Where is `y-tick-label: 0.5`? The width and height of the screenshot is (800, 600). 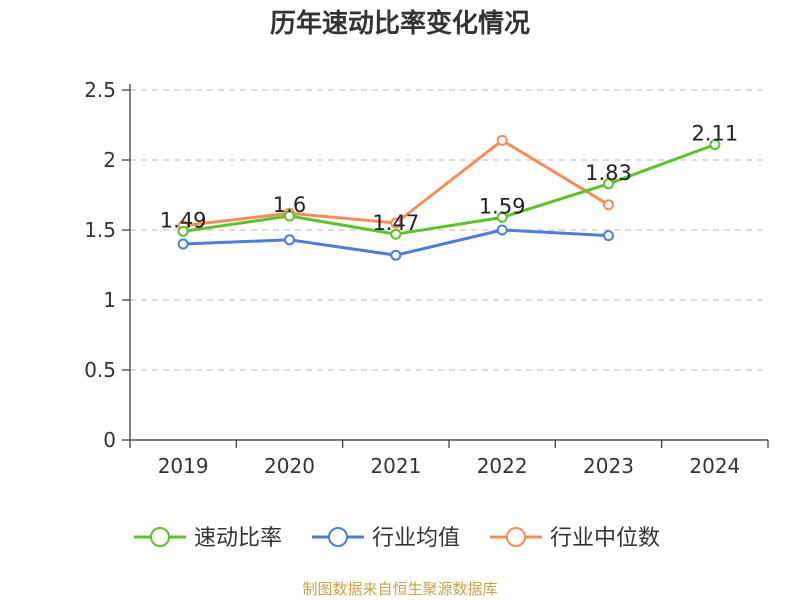
y-tick-label: 0.5 is located at coordinates (100, 370).